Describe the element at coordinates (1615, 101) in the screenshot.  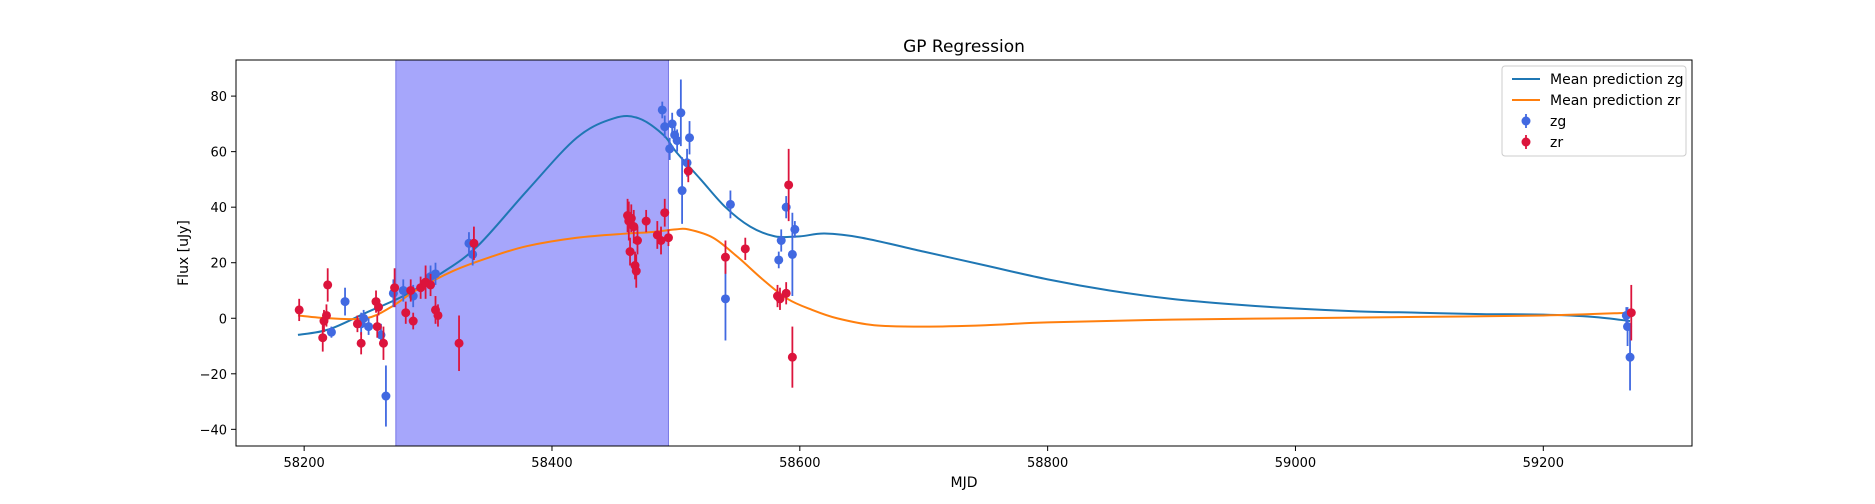
I see `legend-label: Mean prediction zr` at that location.